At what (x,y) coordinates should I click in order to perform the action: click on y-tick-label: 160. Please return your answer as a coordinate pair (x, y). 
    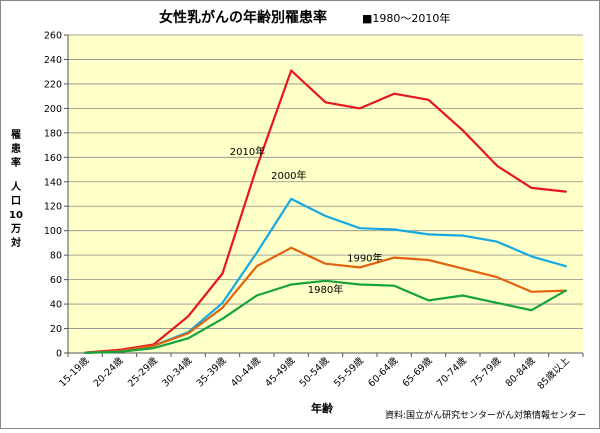
    Looking at the image, I should click on (53, 158).